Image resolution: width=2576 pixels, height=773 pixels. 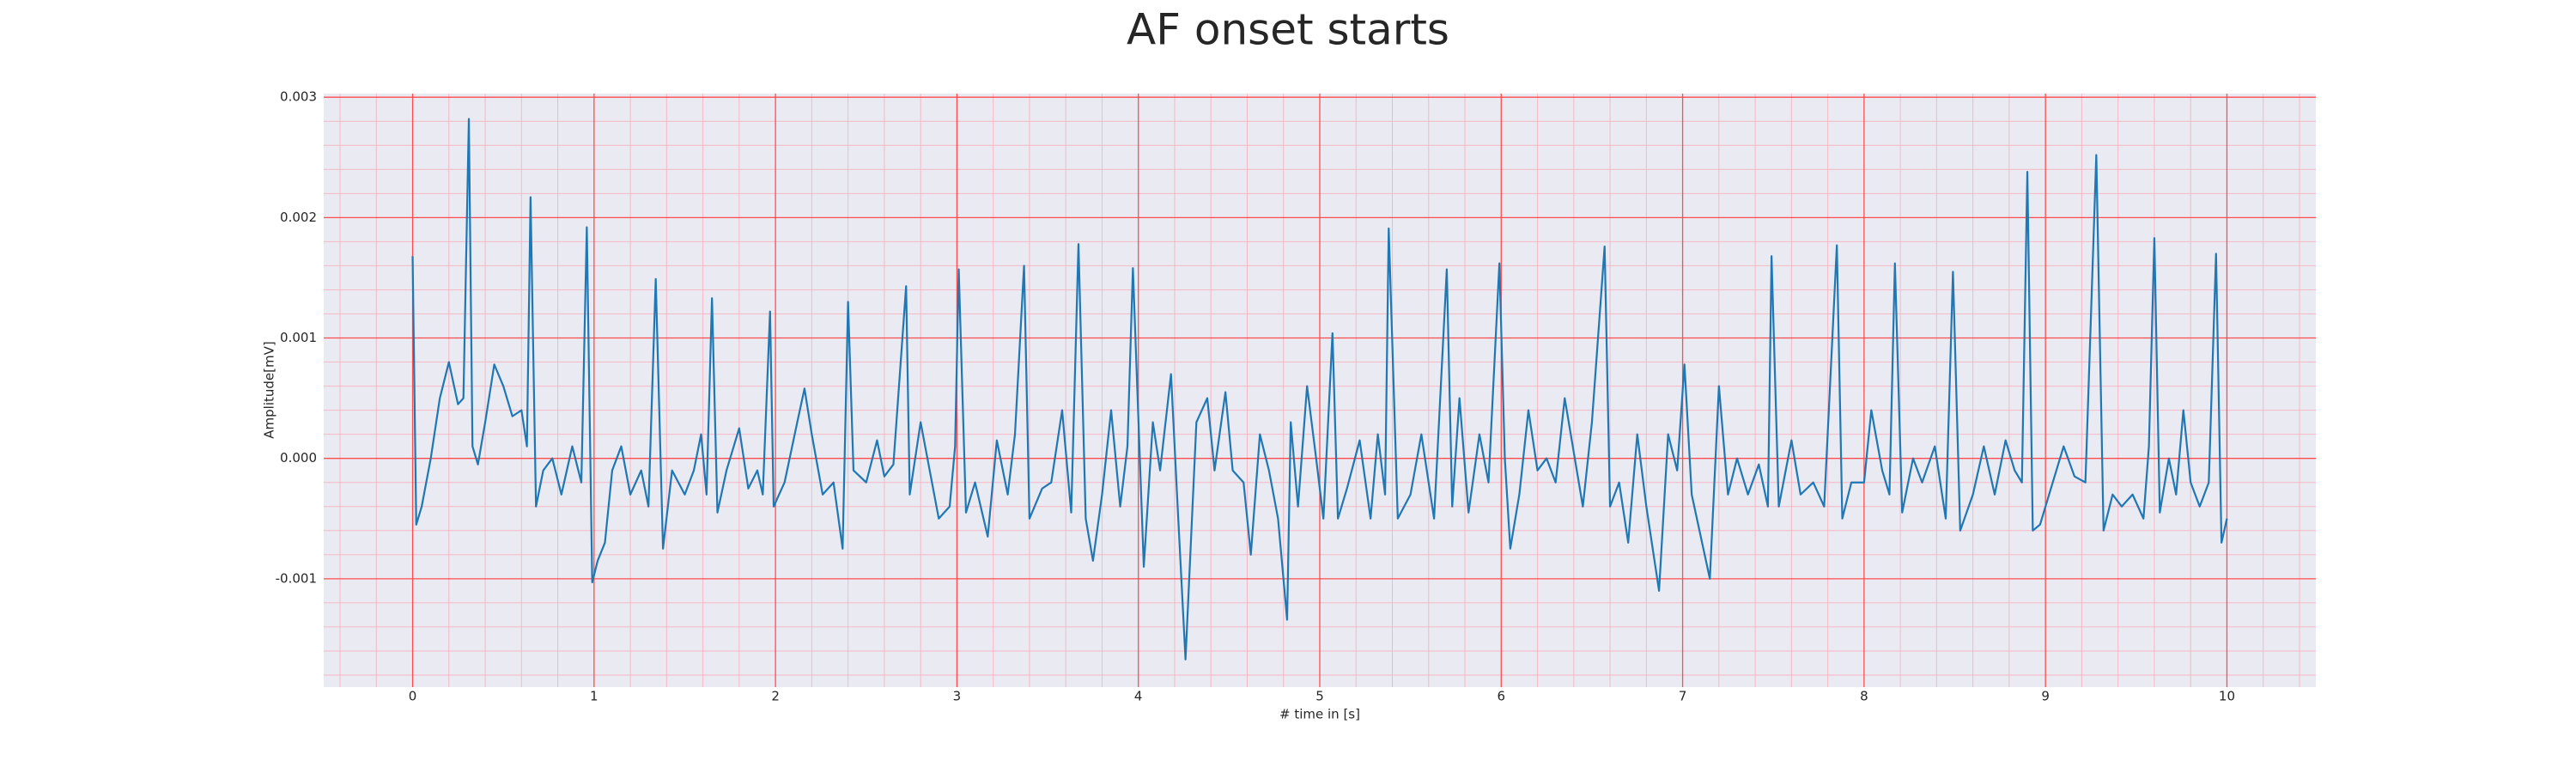 I want to click on y-tick-label: -0.001, so click(x=296, y=578).